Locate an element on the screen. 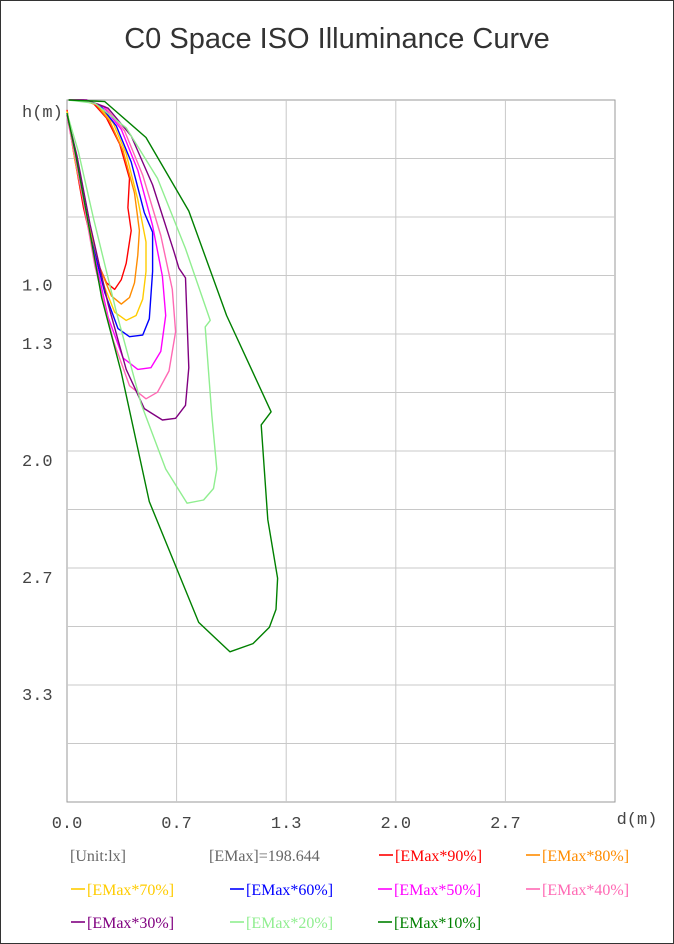  legend-entry: [EMax*60%] is located at coordinates (289, 890).